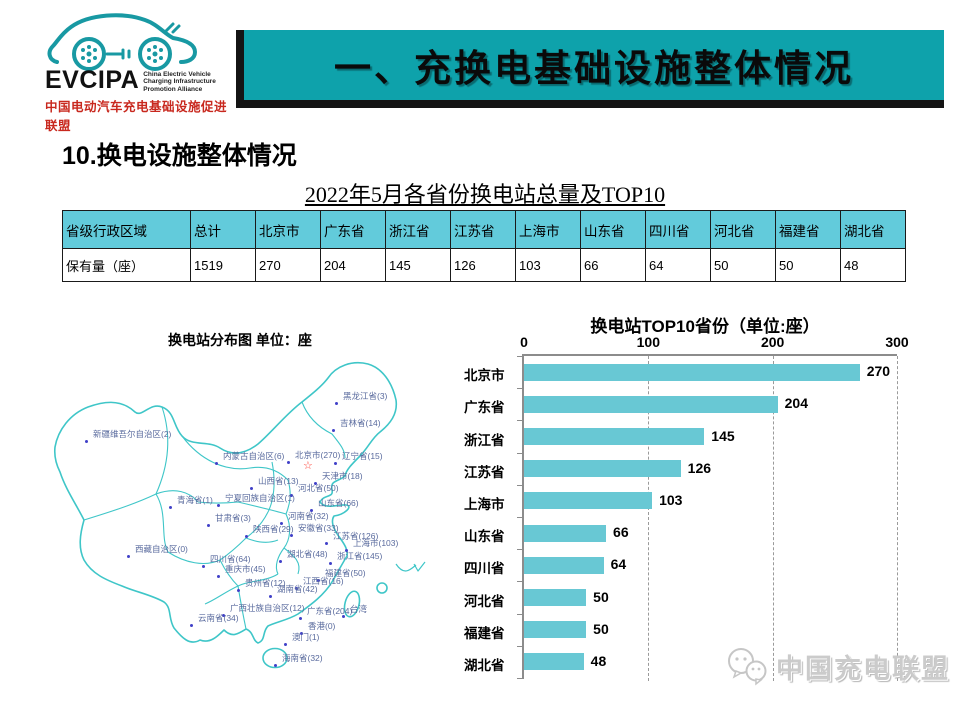 The width and height of the screenshot is (960, 720). Describe the element at coordinates (743, 229) in the screenshot. I see `table-header-cell: 河北省` at that location.